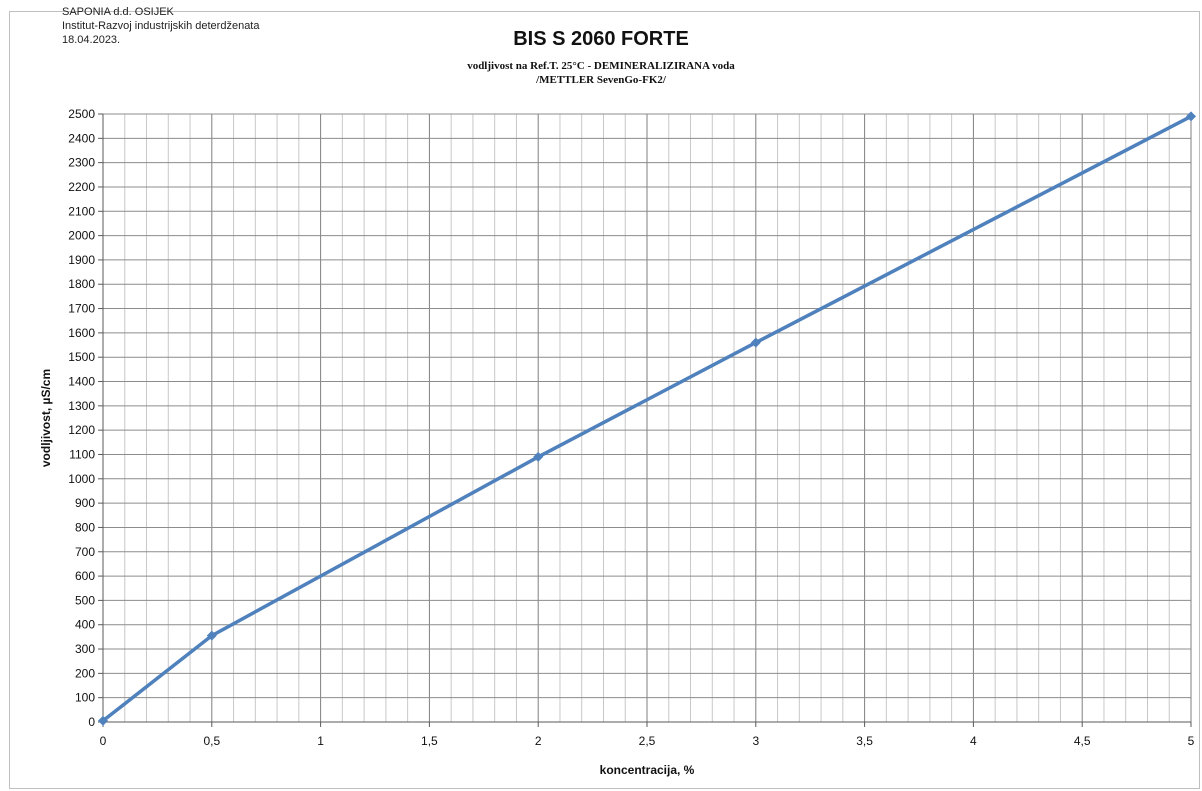 The height and width of the screenshot is (791, 1202). I want to click on chart-subtitle-instrument: /METTLER SevenGo-FK2/, so click(601, 80).